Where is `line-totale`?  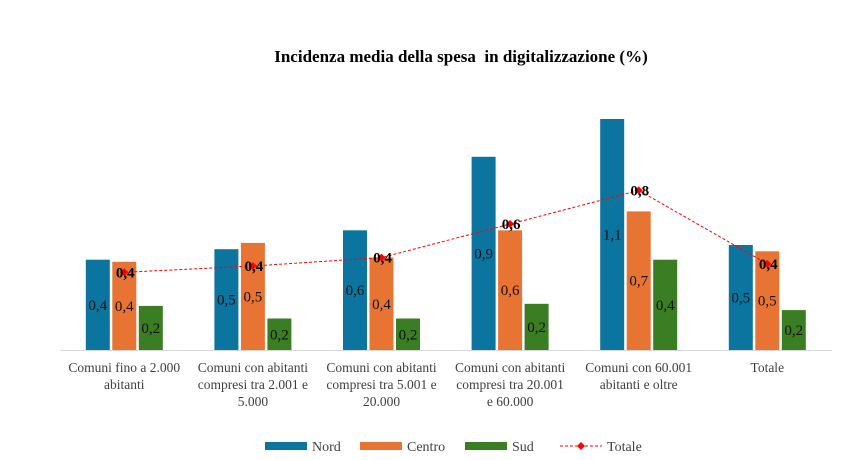
line-totale is located at coordinates (446, 231).